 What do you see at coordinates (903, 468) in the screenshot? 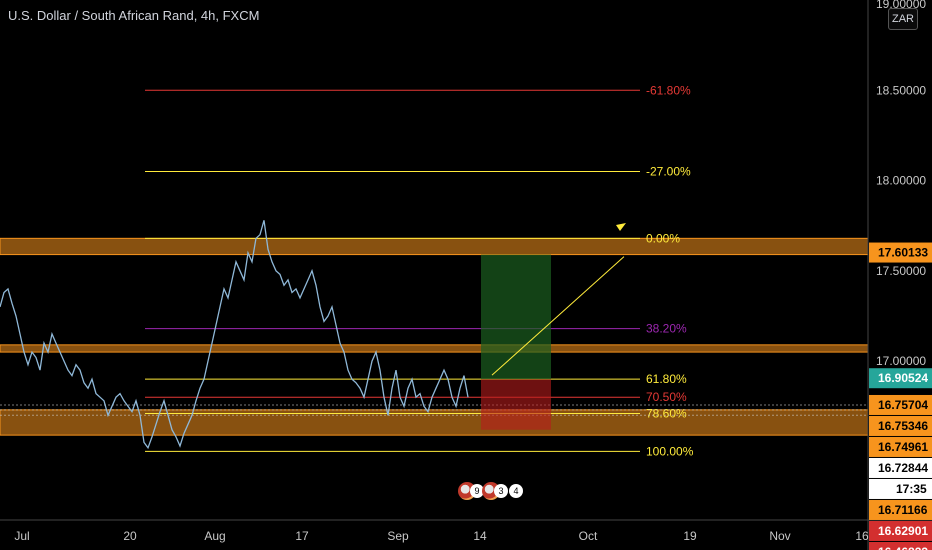
I see `price-tag-label: 16.72844` at bounding box center [903, 468].